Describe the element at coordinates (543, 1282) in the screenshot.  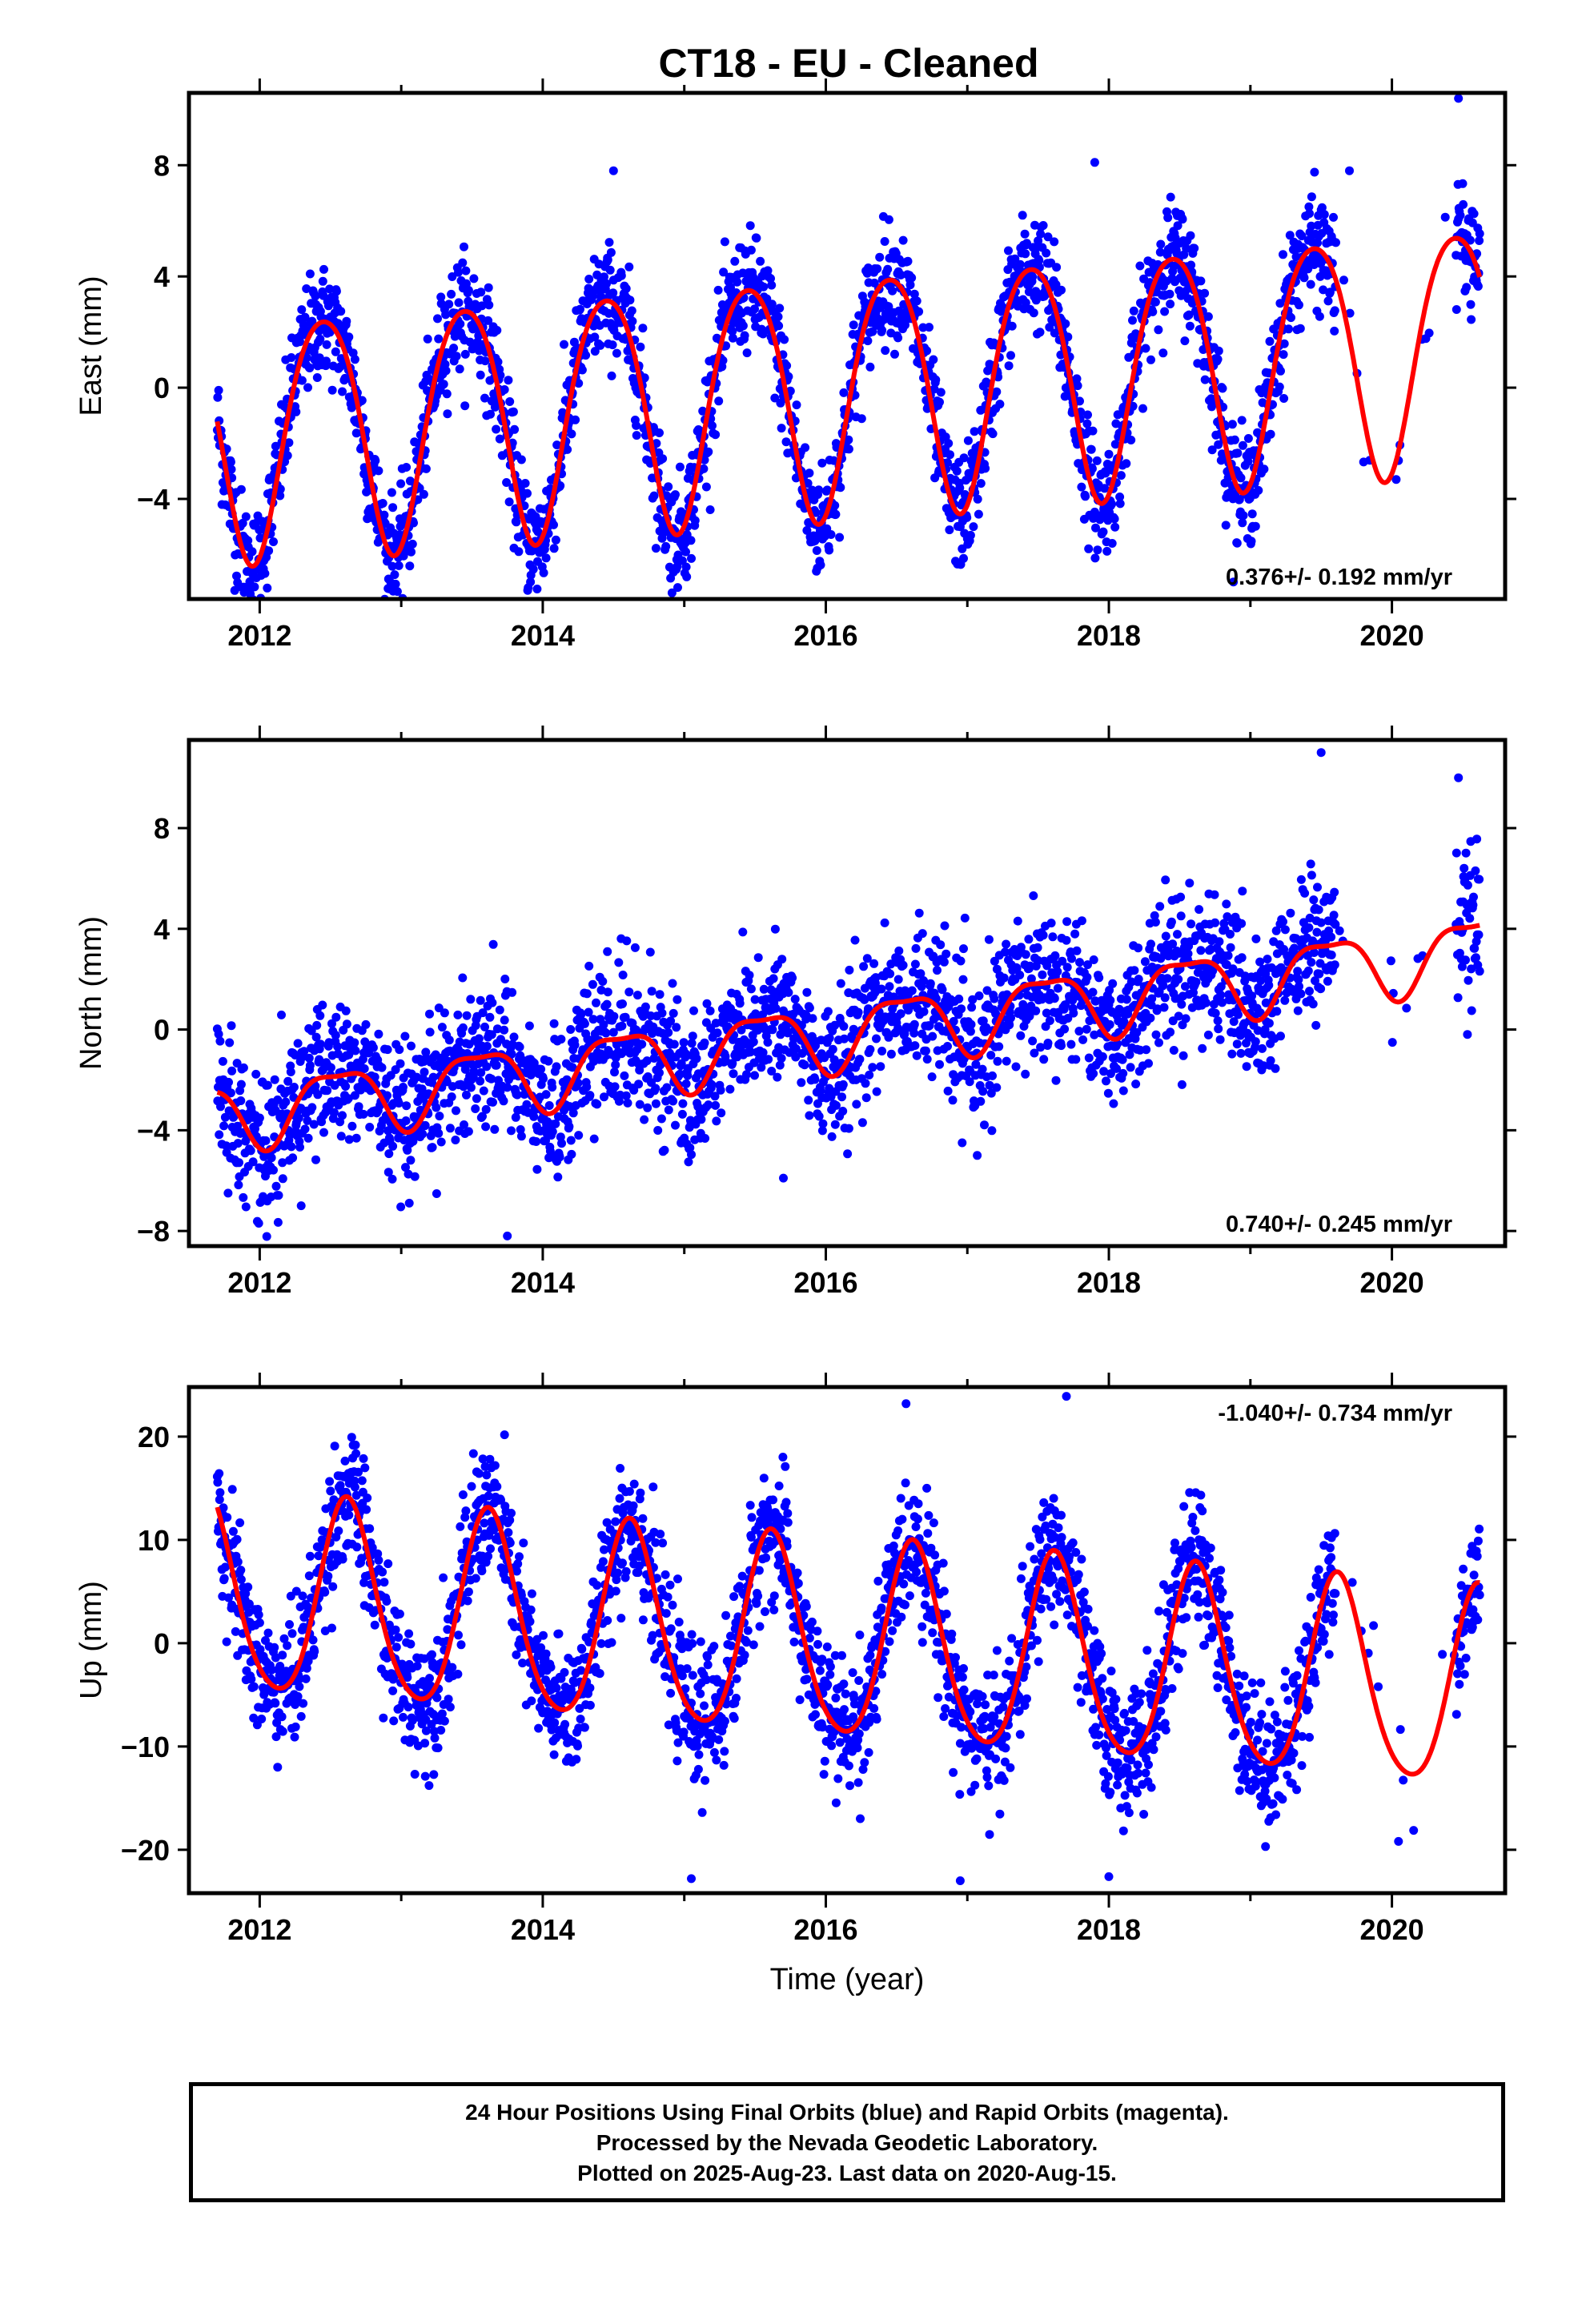
I see `north-x-tick-label: 2014` at that location.